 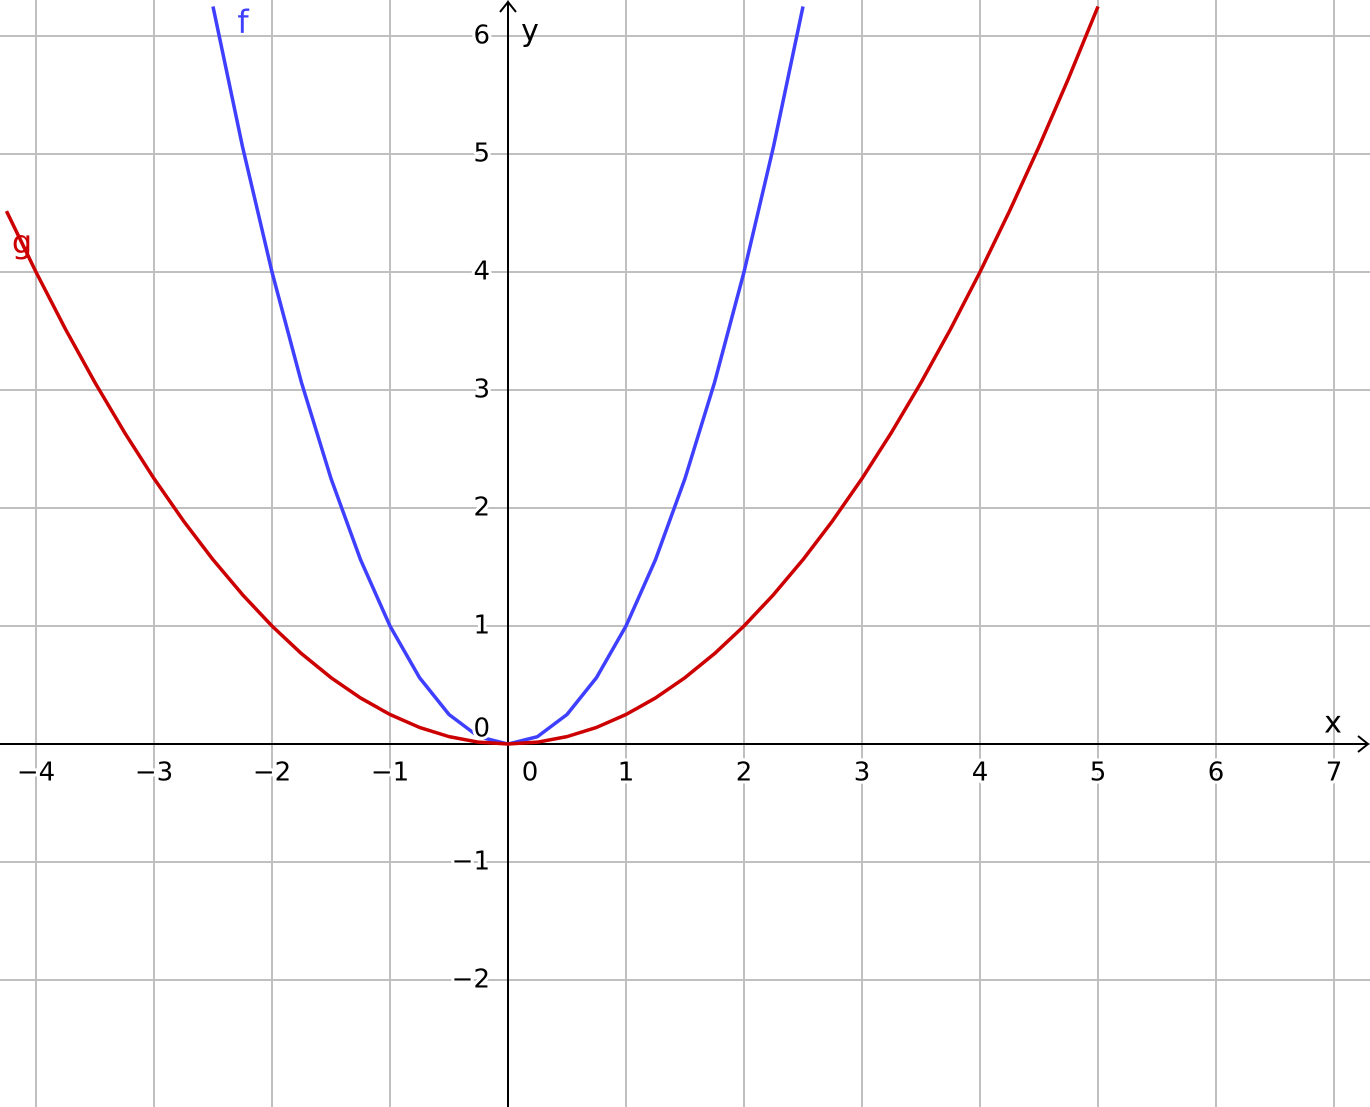 I want to click on x-tick-label: −1, so click(x=390, y=773).